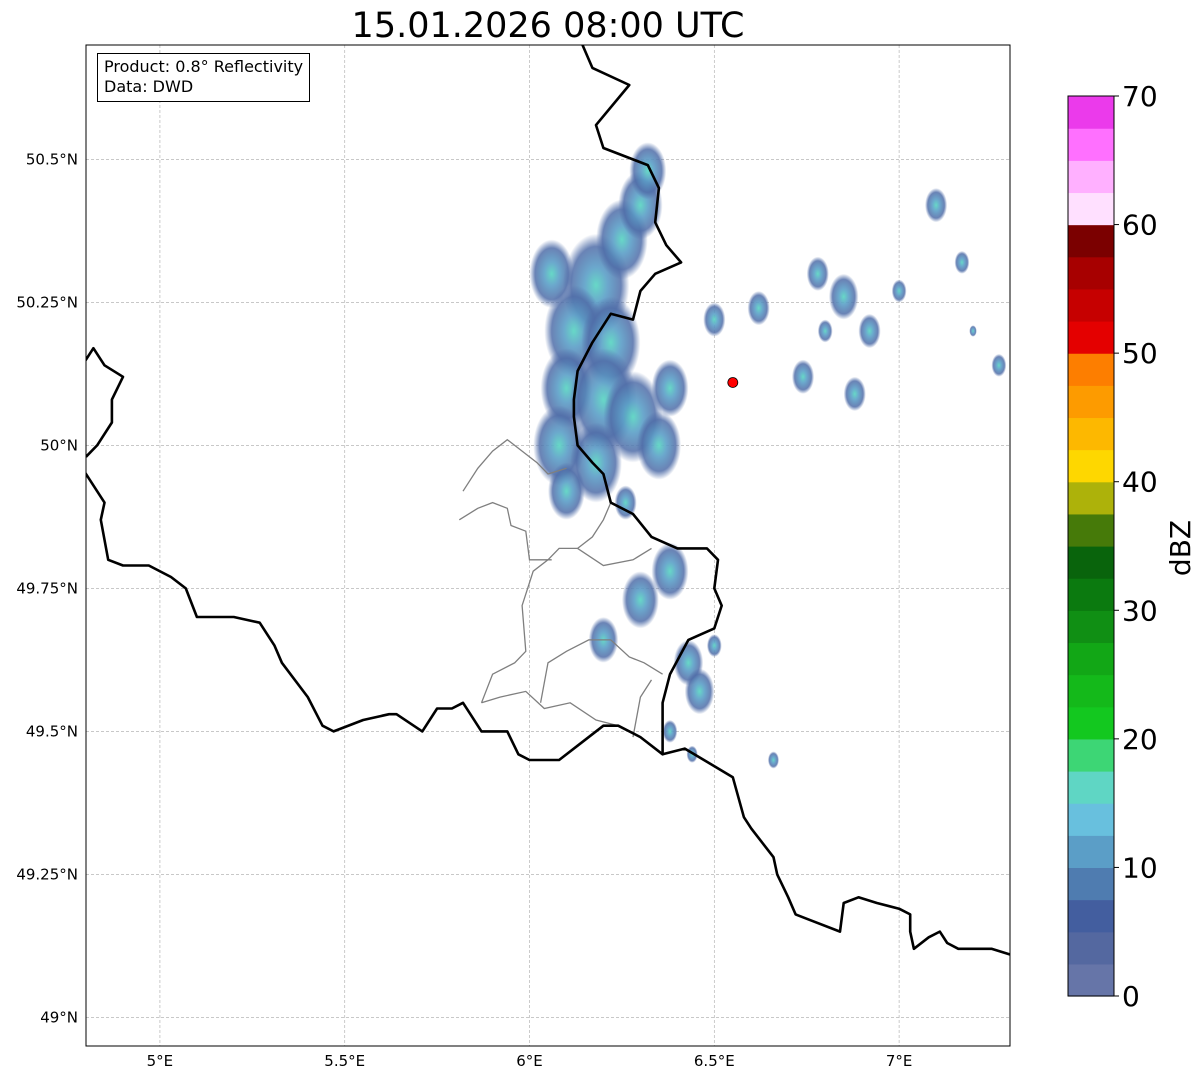 This screenshot has width=1202, height=1081. I want to click on x-axis-ticks: 5°E 5.5°E 6°E 6.5°E 7°E, so click(530, 1061).